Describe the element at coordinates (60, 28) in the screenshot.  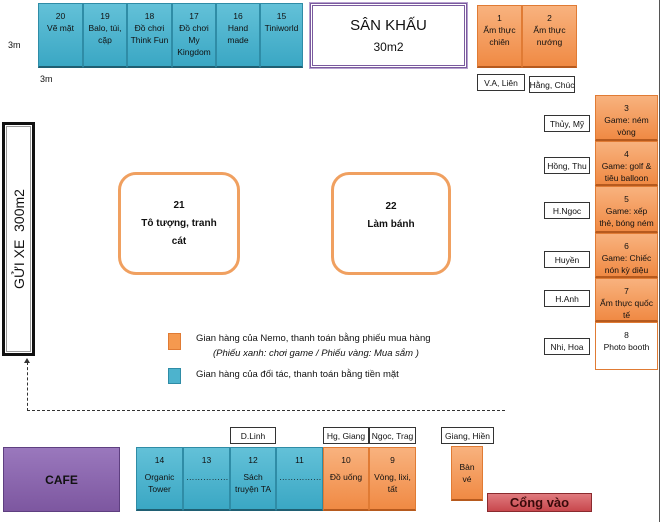
I see `booth-name: Vẽ mặt` at that location.